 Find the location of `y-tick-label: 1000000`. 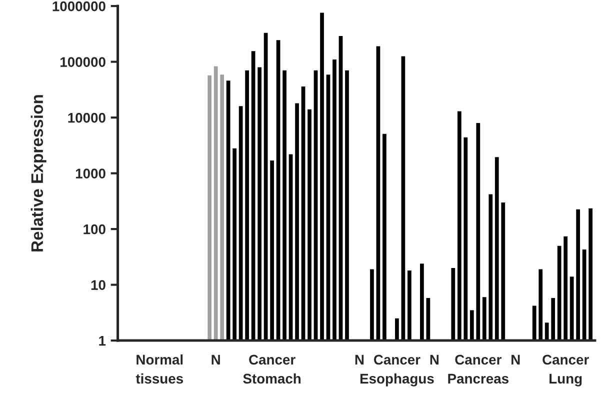

y-tick-label: 1000000 is located at coordinates (79, 6).